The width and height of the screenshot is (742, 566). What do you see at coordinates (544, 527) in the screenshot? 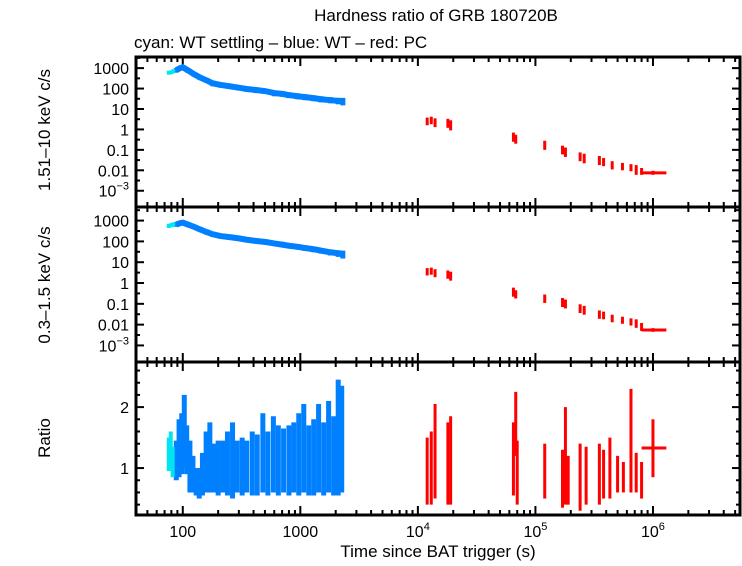
I see `x-tick-label-sup: 5` at bounding box center [544, 527].